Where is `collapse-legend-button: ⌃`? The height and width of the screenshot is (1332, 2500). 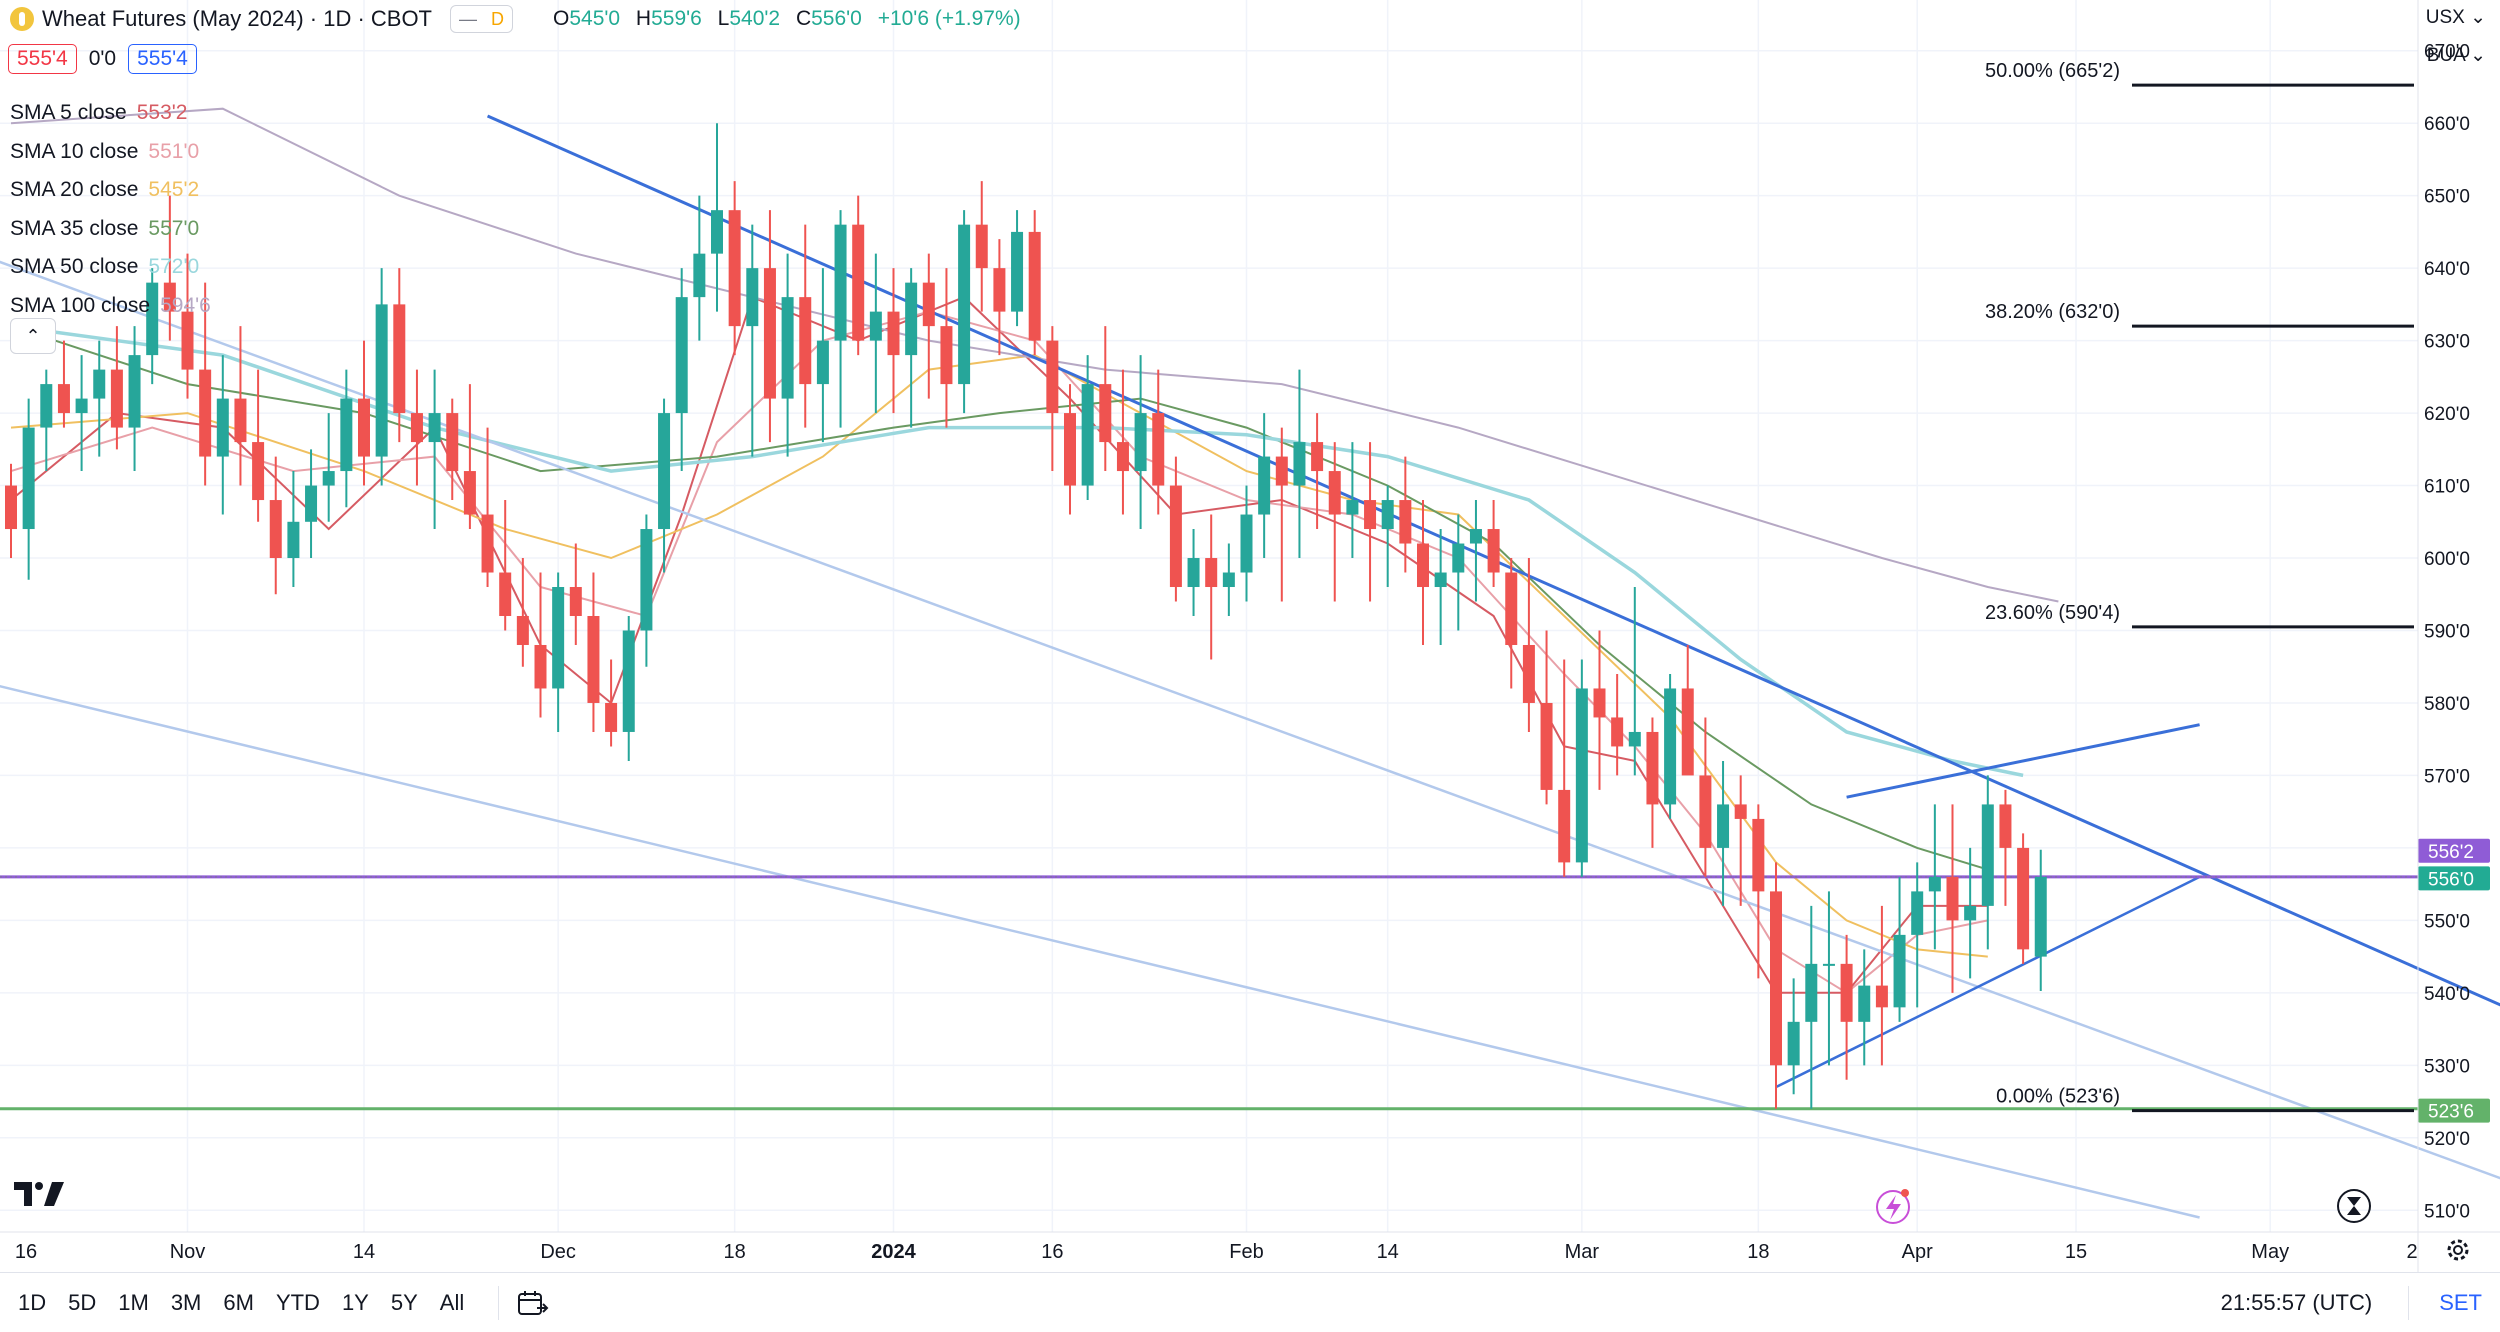
collapse-legend-button: ⌃ is located at coordinates (33, 336).